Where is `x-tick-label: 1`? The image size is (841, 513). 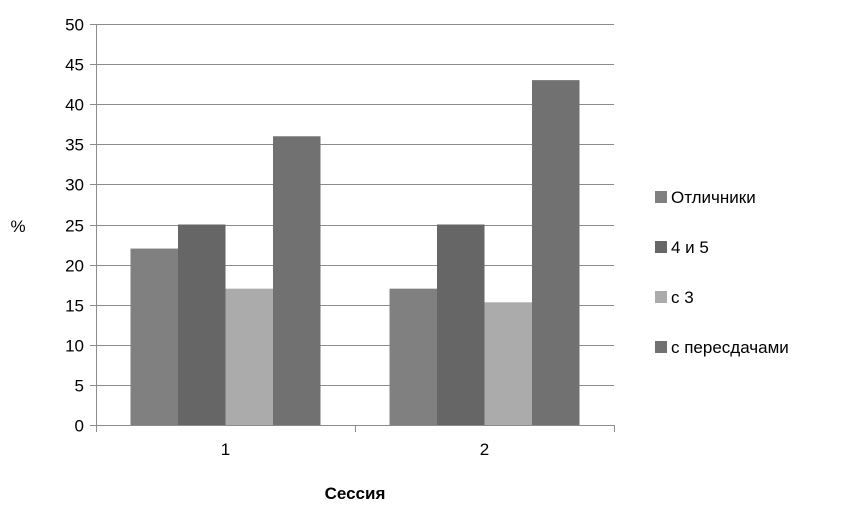 x-tick-label: 1 is located at coordinates (225, 449).